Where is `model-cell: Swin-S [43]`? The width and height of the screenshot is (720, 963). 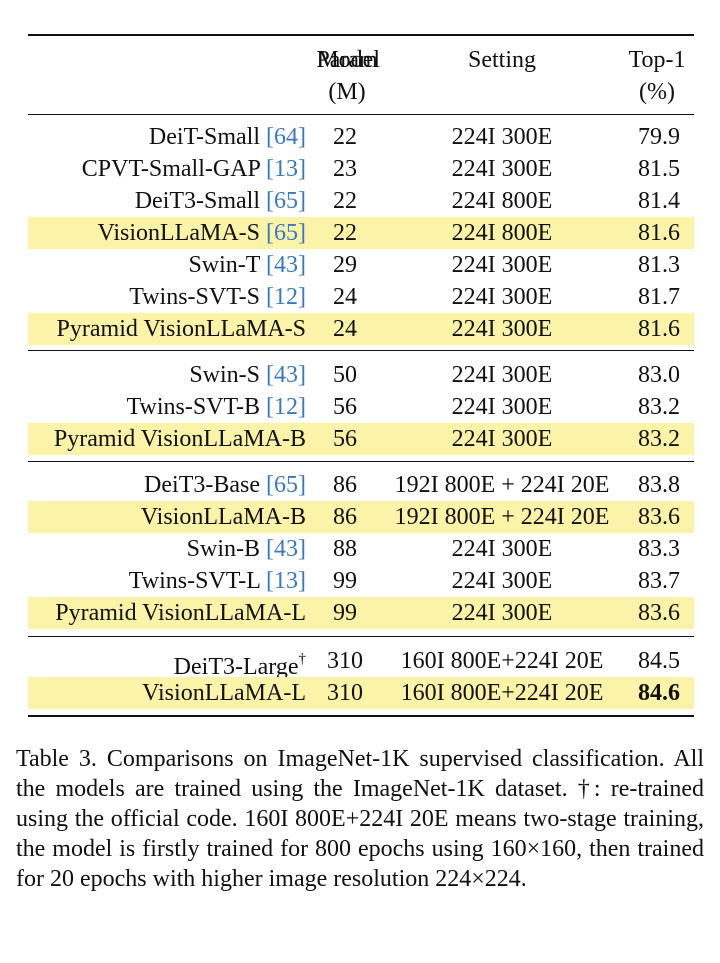 model-cell: Swin-S [43] is located at coordinates (247, 375).